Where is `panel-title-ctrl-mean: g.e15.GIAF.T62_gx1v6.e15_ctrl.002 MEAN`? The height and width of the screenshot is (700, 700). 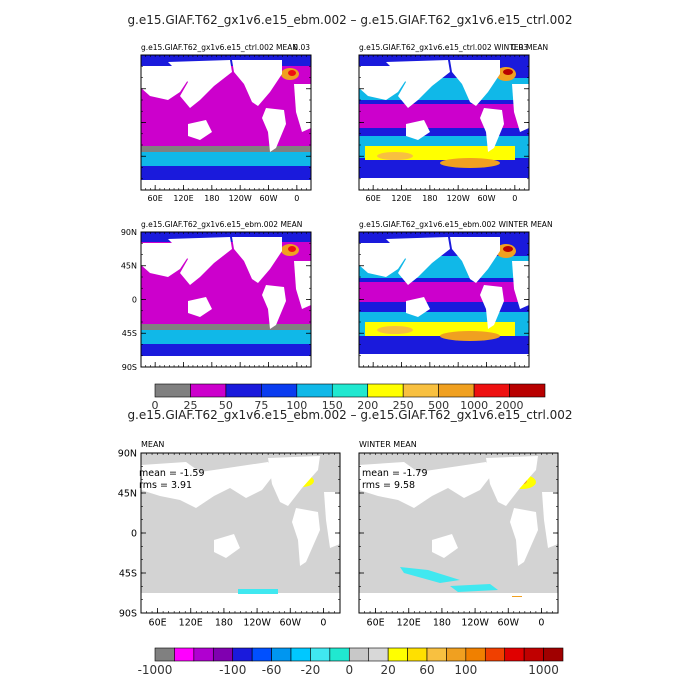
panel-title-ctrl-mean: g.e15.GIAF.T62_gx1v6.e15_ctrl.002 MEAN is located at coordinates (219, 47).